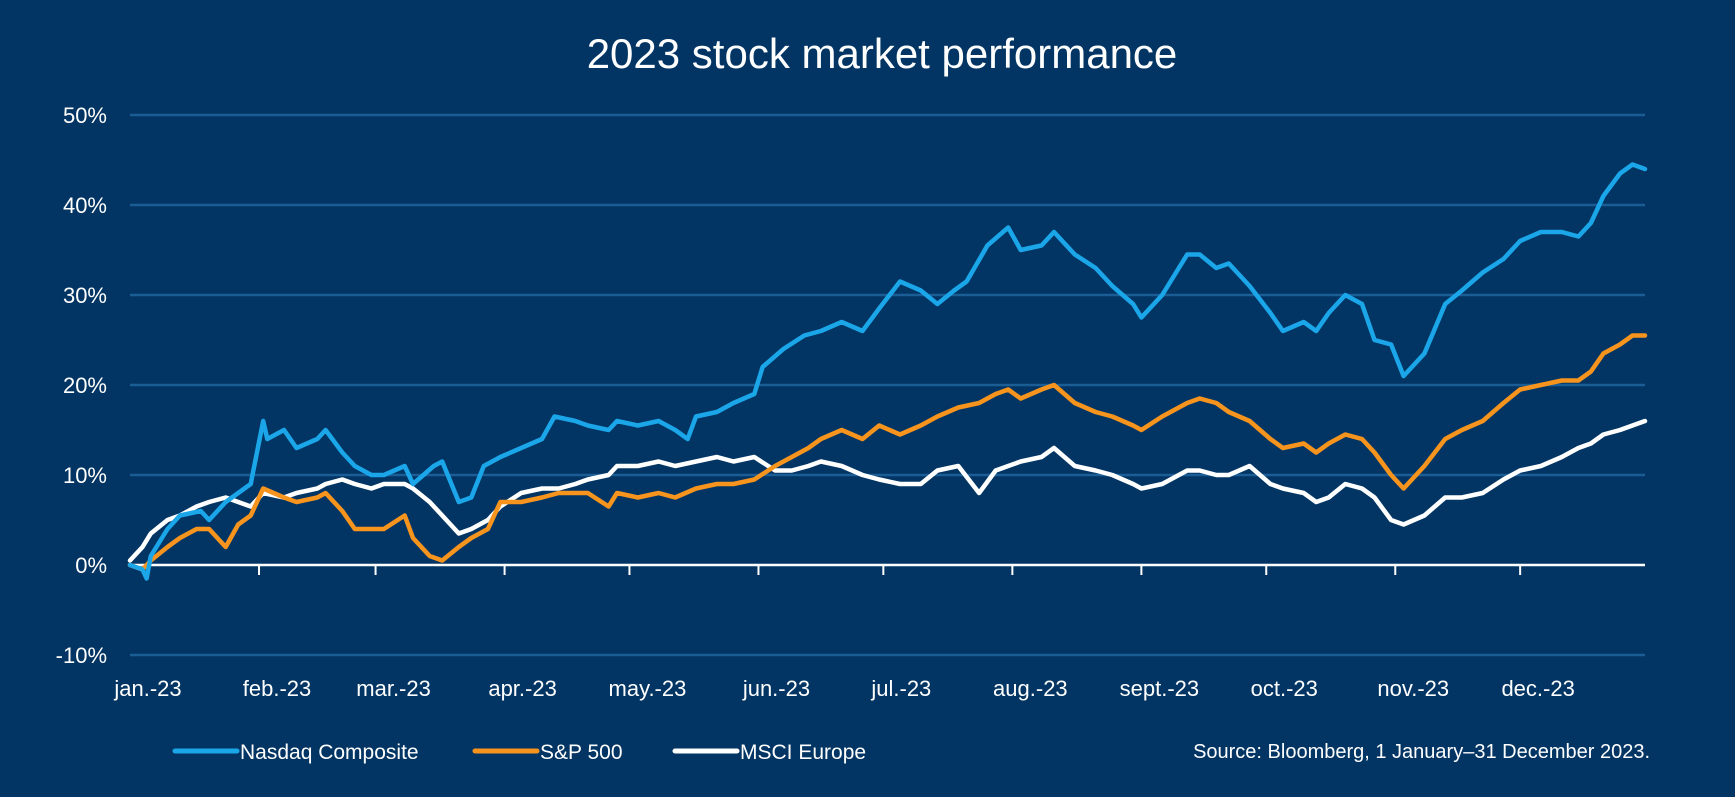  I want to click on x-tick-label: may.-23, so click(648, 688).